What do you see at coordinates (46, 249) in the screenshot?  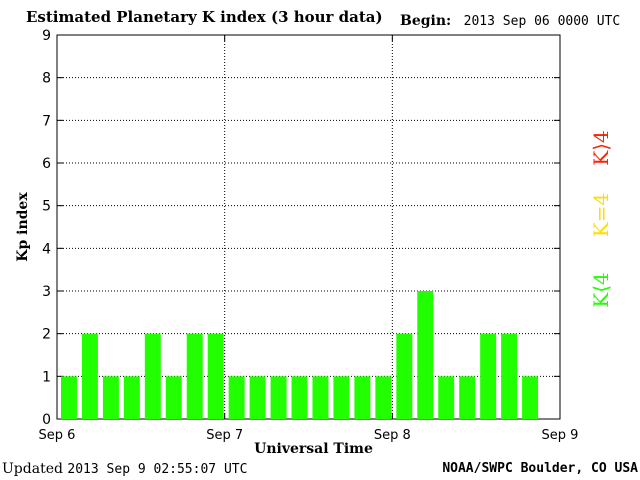 I see `y-tick-label: 4` at bounding box center [46, 249].